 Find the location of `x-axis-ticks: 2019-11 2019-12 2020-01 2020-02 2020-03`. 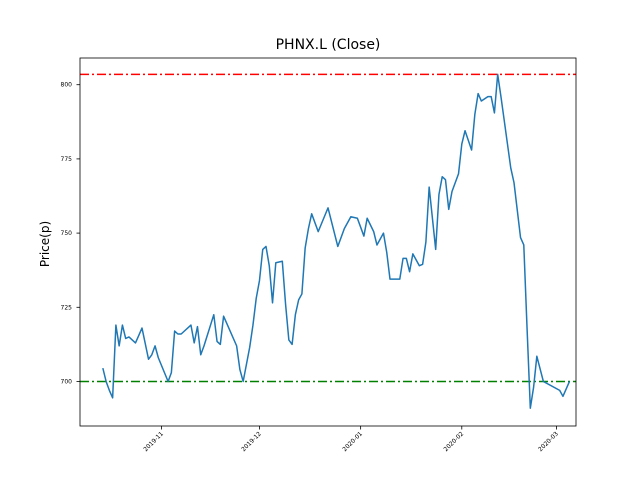

x-axis-ticks: 2019-11 2019-12 2020-01 2020-02 2020-03 is located at coordinates (351, 439).